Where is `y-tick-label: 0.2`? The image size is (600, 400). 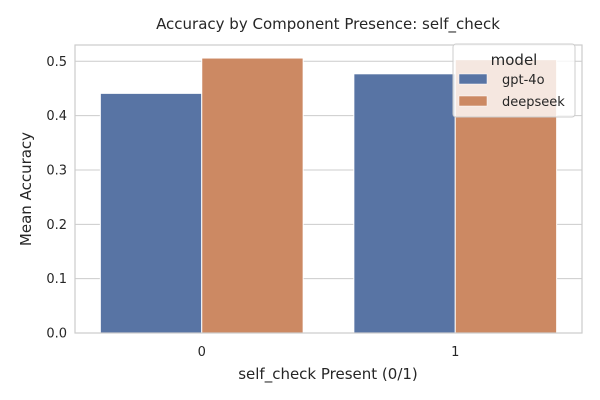 y-tick-label: 0.2 is located at coordinates (56, 225).